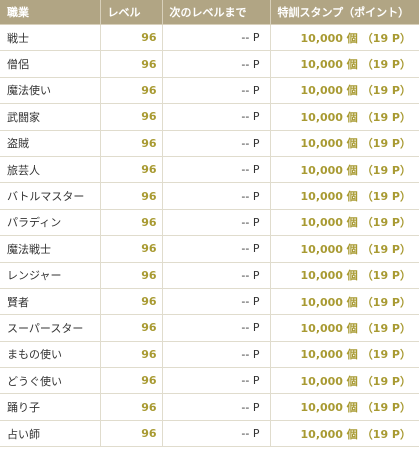 The height and width of the screenshot is (453, 419). I want to click on table-row: 踊り子 96 -- P 10,000 個（19 P）, so click(209, 407).